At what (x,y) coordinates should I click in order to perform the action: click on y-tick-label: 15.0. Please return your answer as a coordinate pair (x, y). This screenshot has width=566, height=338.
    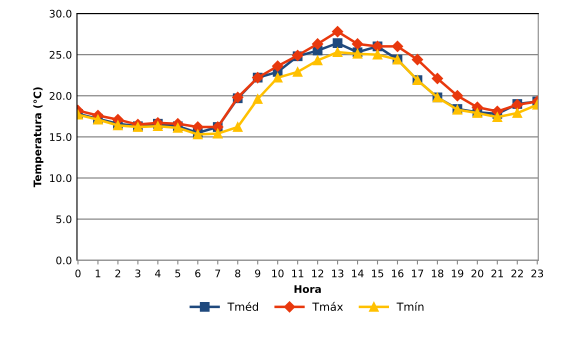
    Looking at the image, I should click on (61, 137).